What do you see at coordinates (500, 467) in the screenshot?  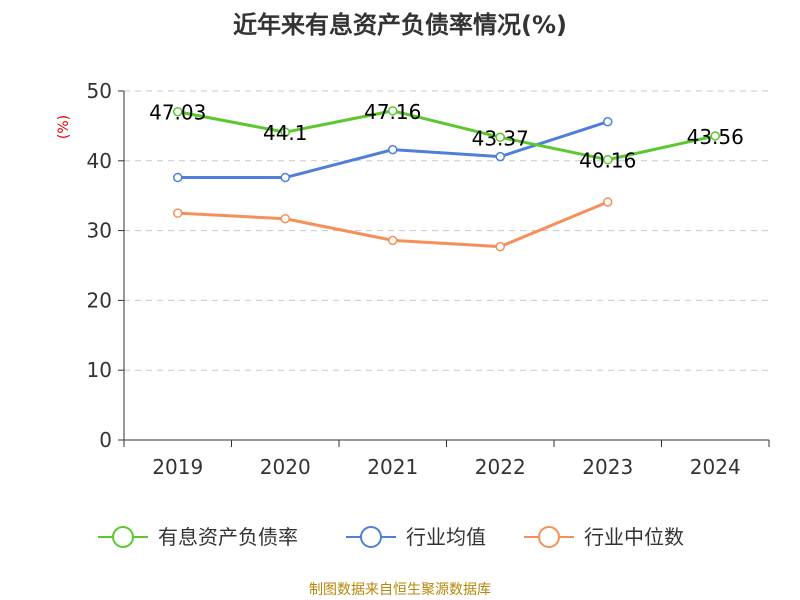 I see `x-tick-label: 2022` at bounding box center [500, 467].